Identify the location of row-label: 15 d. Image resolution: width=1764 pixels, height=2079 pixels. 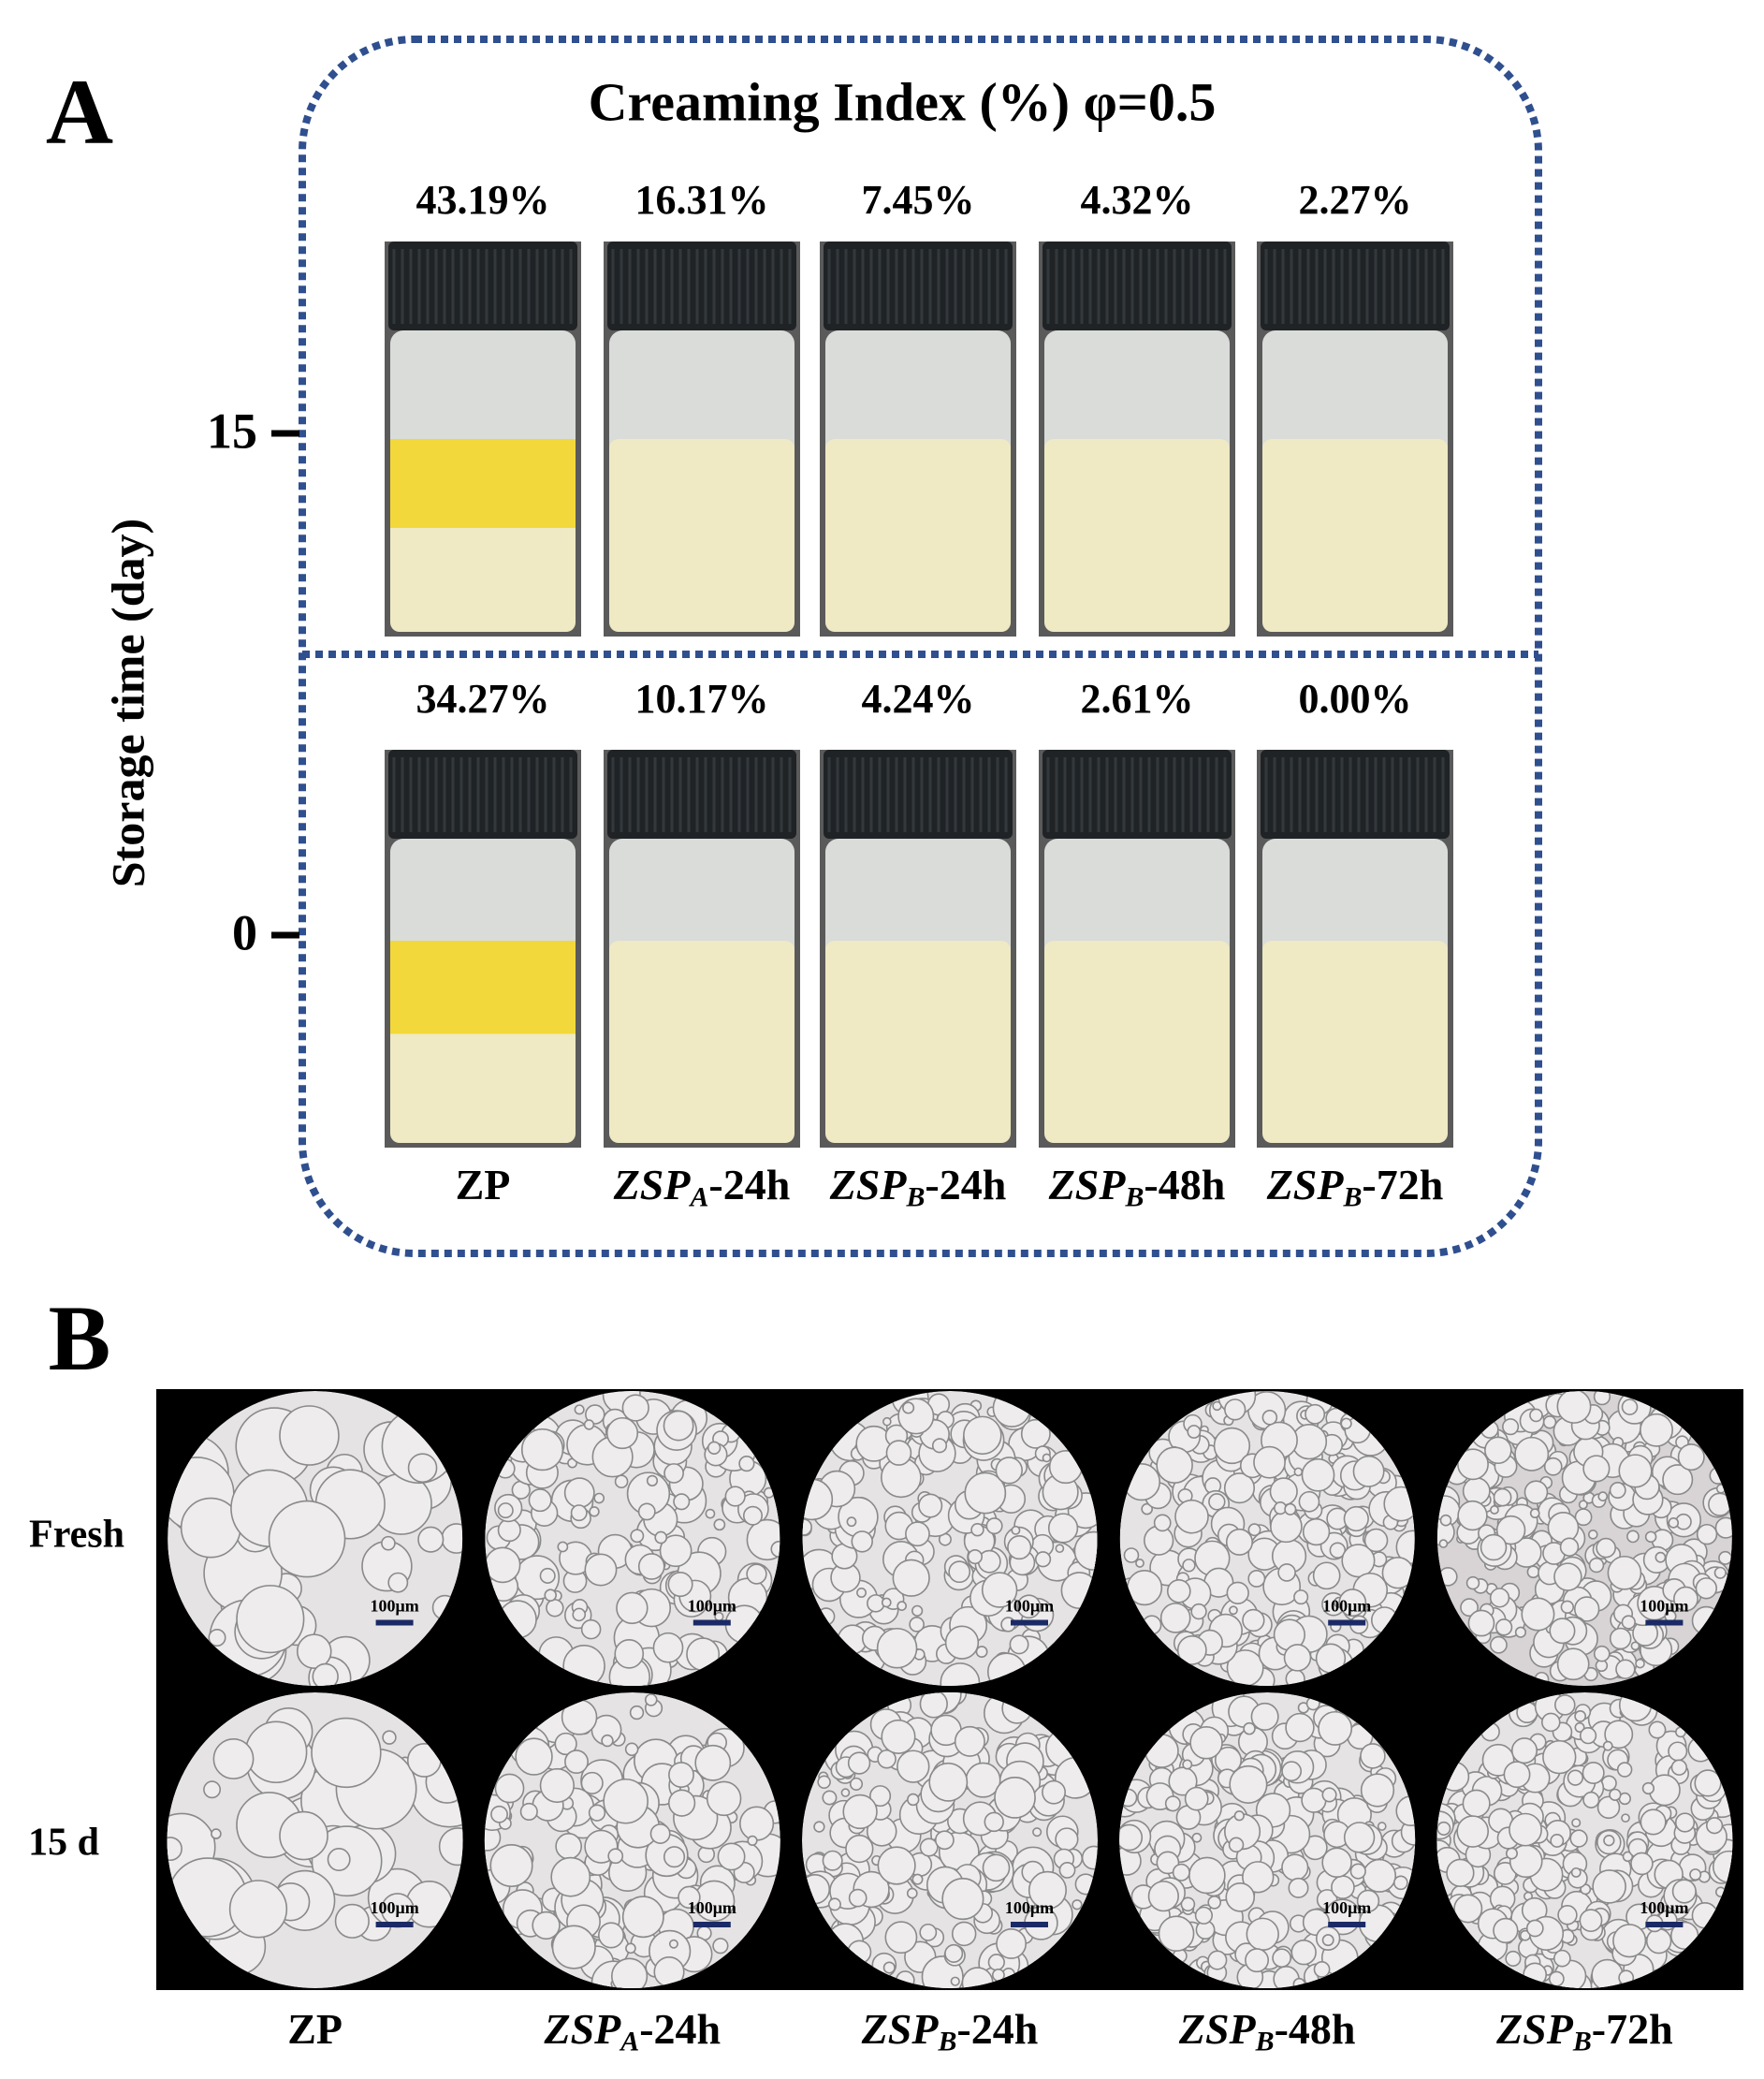
(63, 1843).